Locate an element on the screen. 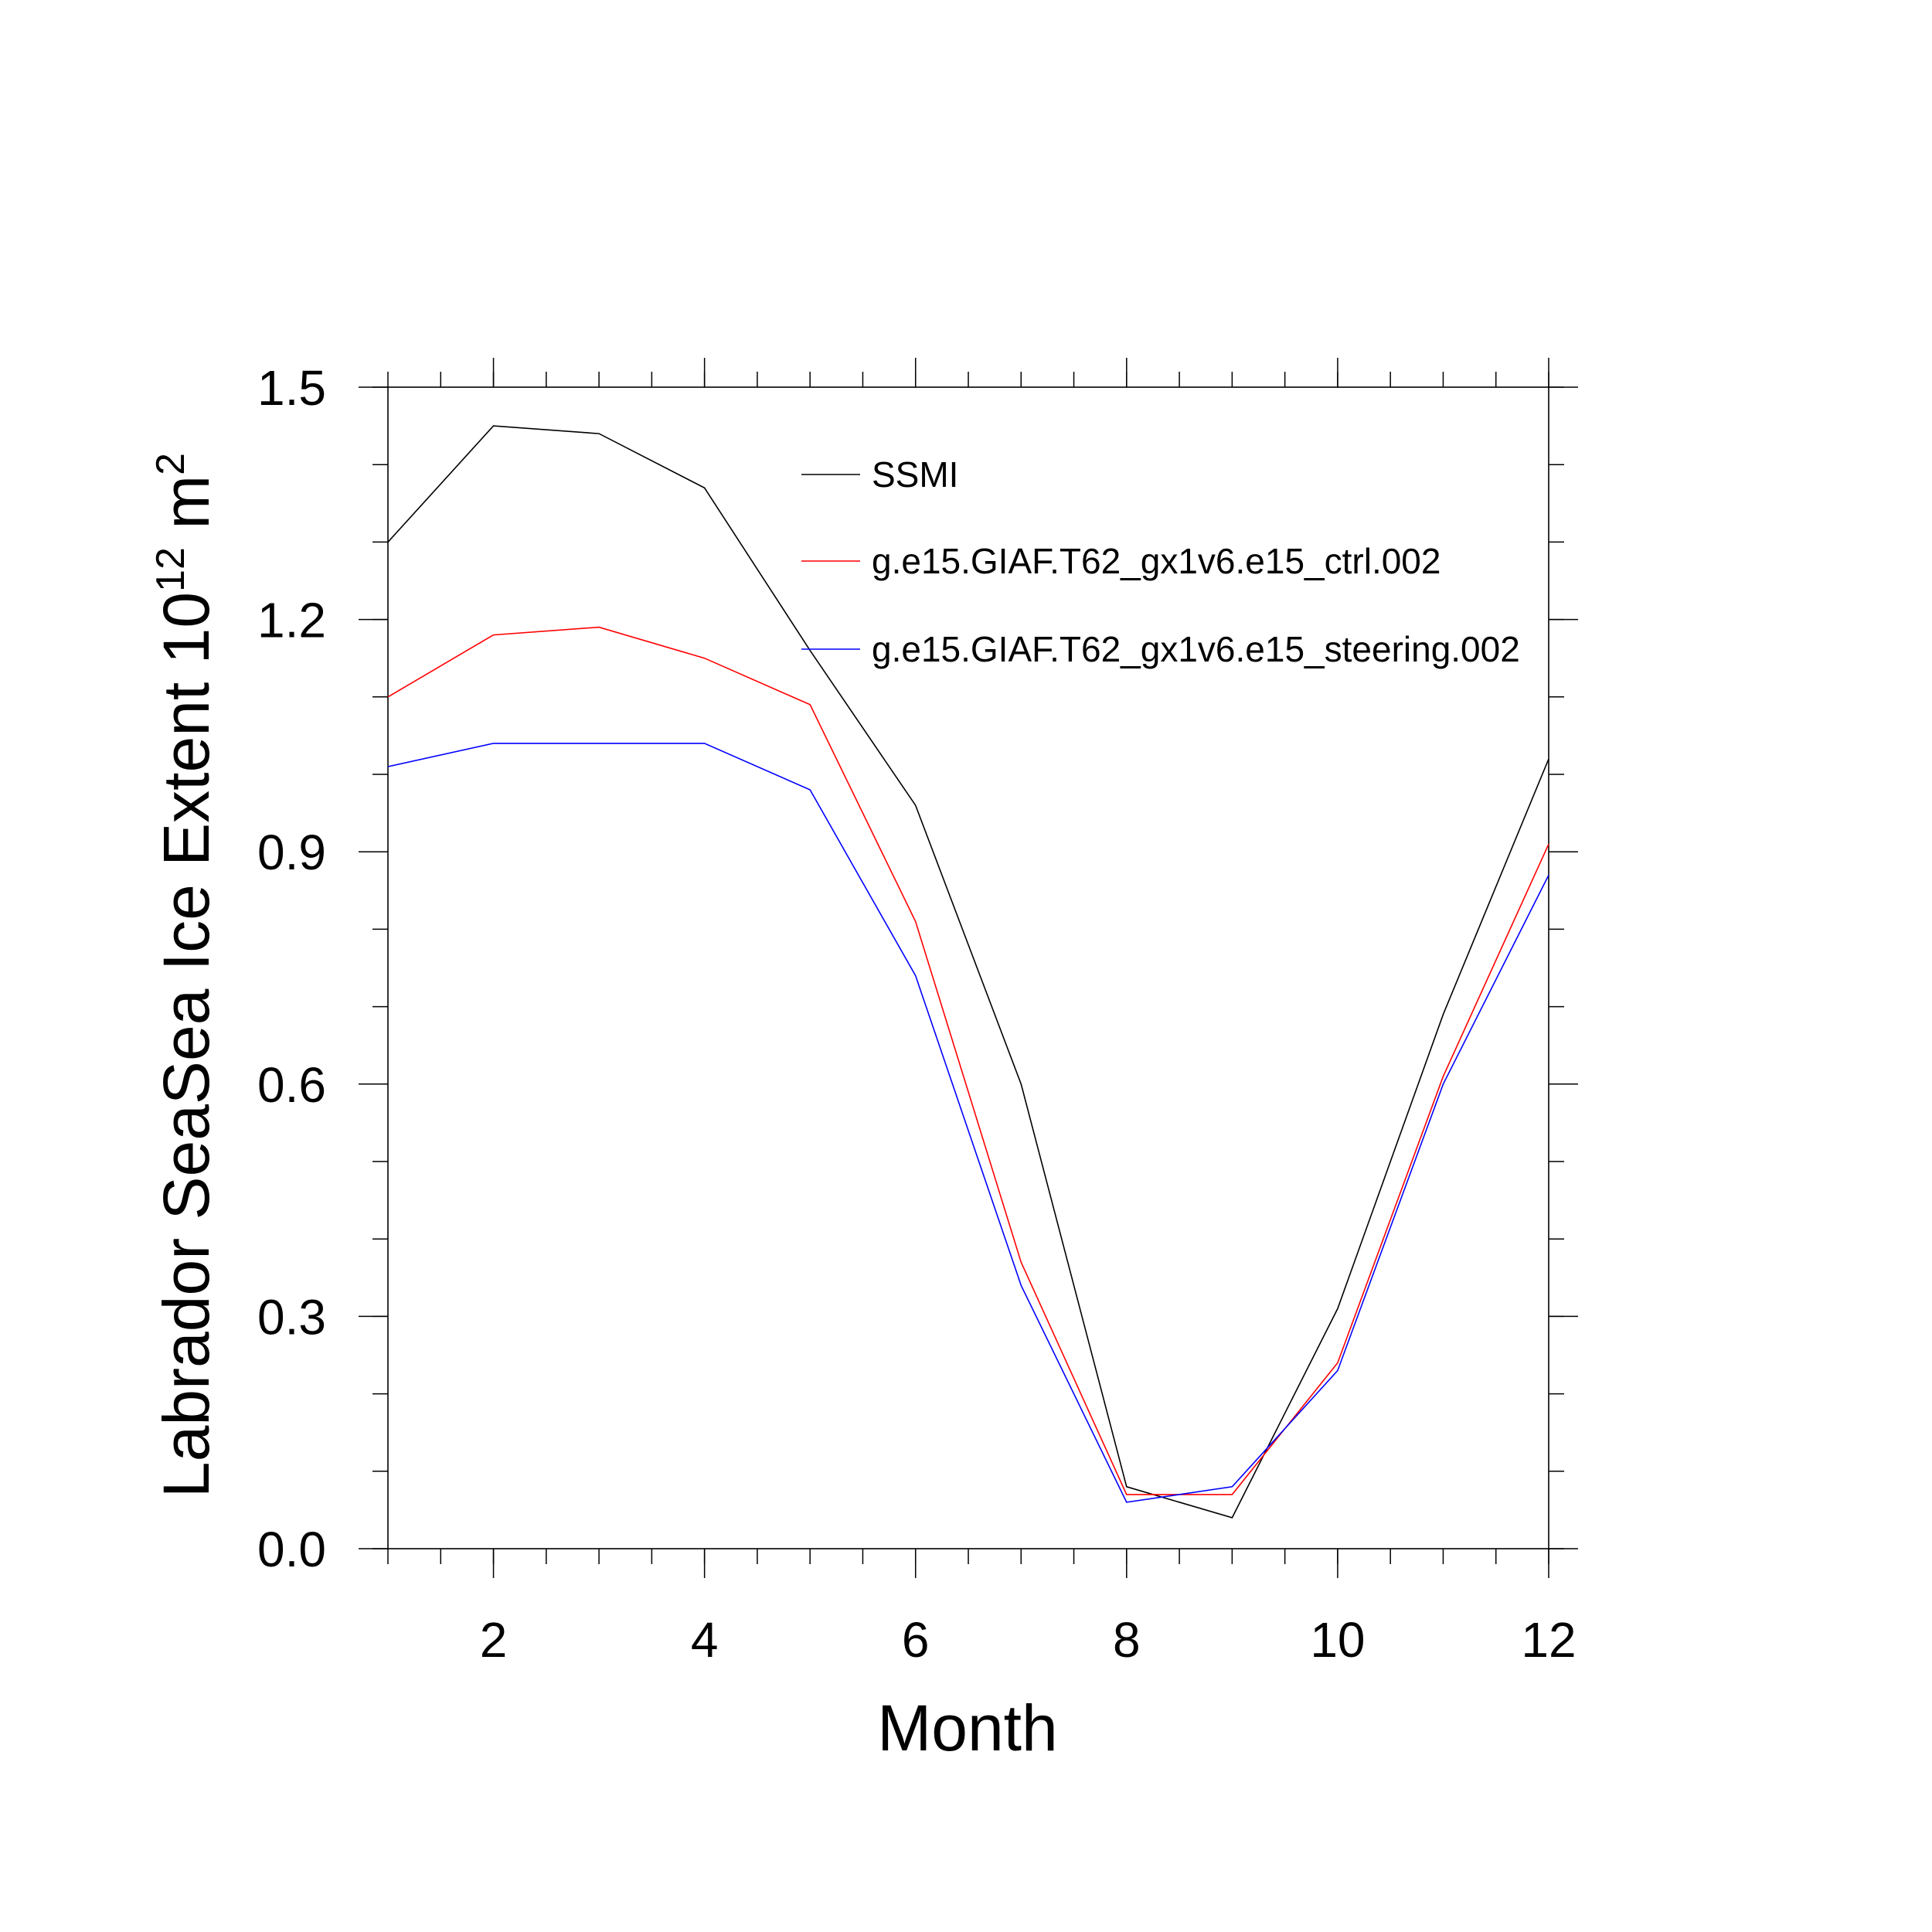 This screenshot has height=1932, width=1932. y-axis-title-unit: m is located at coordinates (186, 511).